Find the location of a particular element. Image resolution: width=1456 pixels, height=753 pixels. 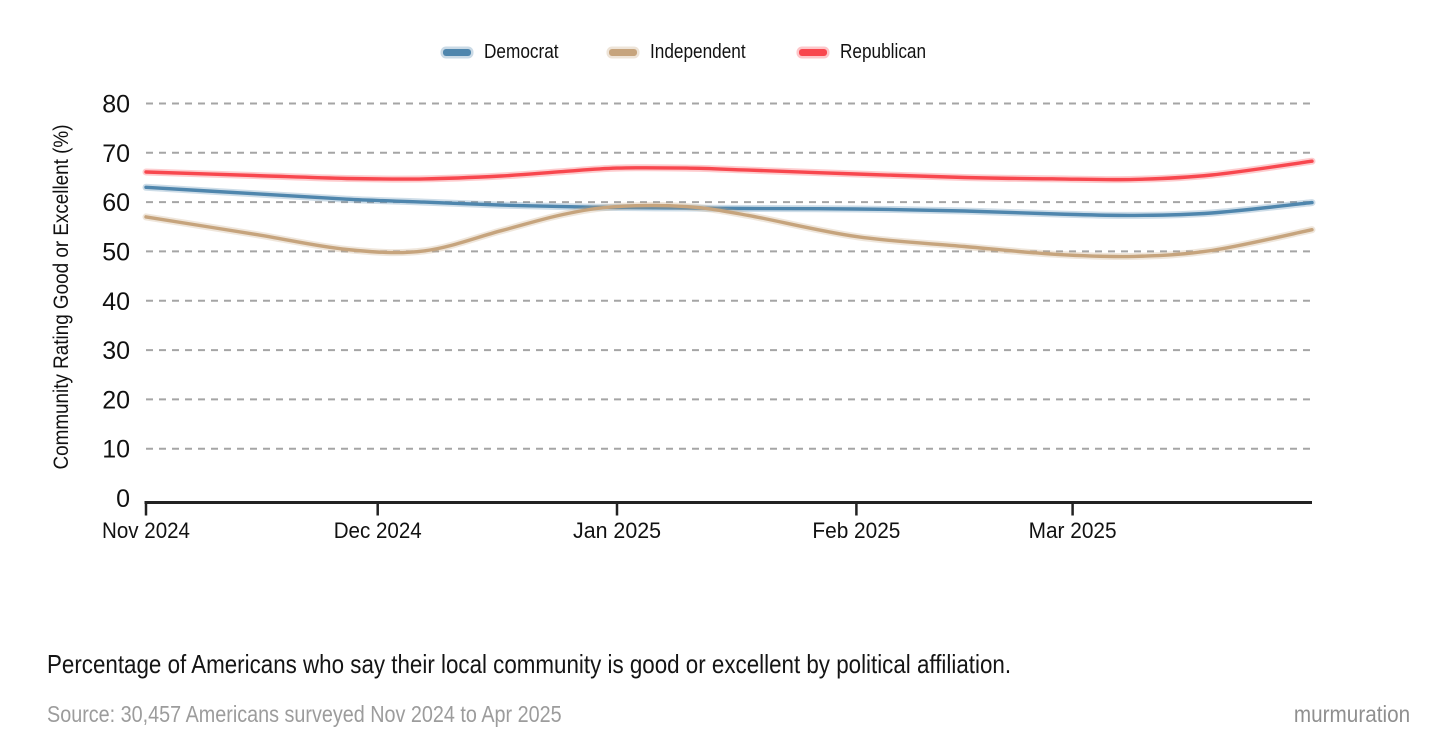

x-tick-label: Nov 2024 is located at coordinates (146, 530).